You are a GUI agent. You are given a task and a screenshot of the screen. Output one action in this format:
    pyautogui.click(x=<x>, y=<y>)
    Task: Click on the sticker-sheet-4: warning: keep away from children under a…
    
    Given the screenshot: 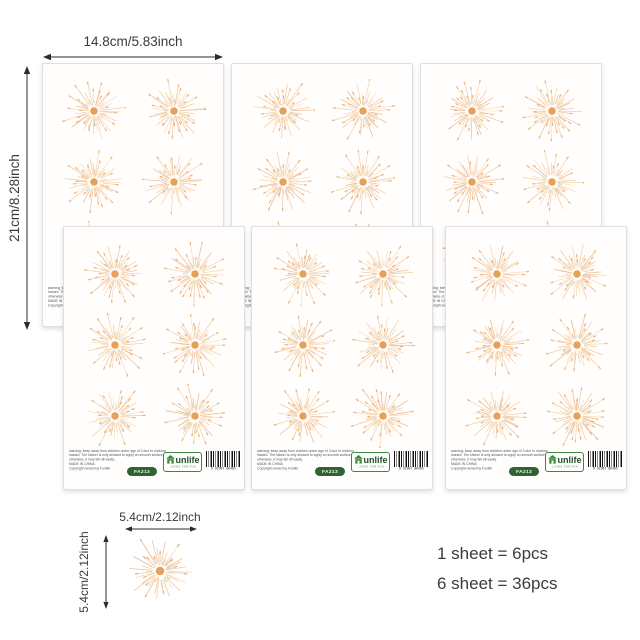 What is the action you would take?
    pyautogui.click(x=154, y=358)
    